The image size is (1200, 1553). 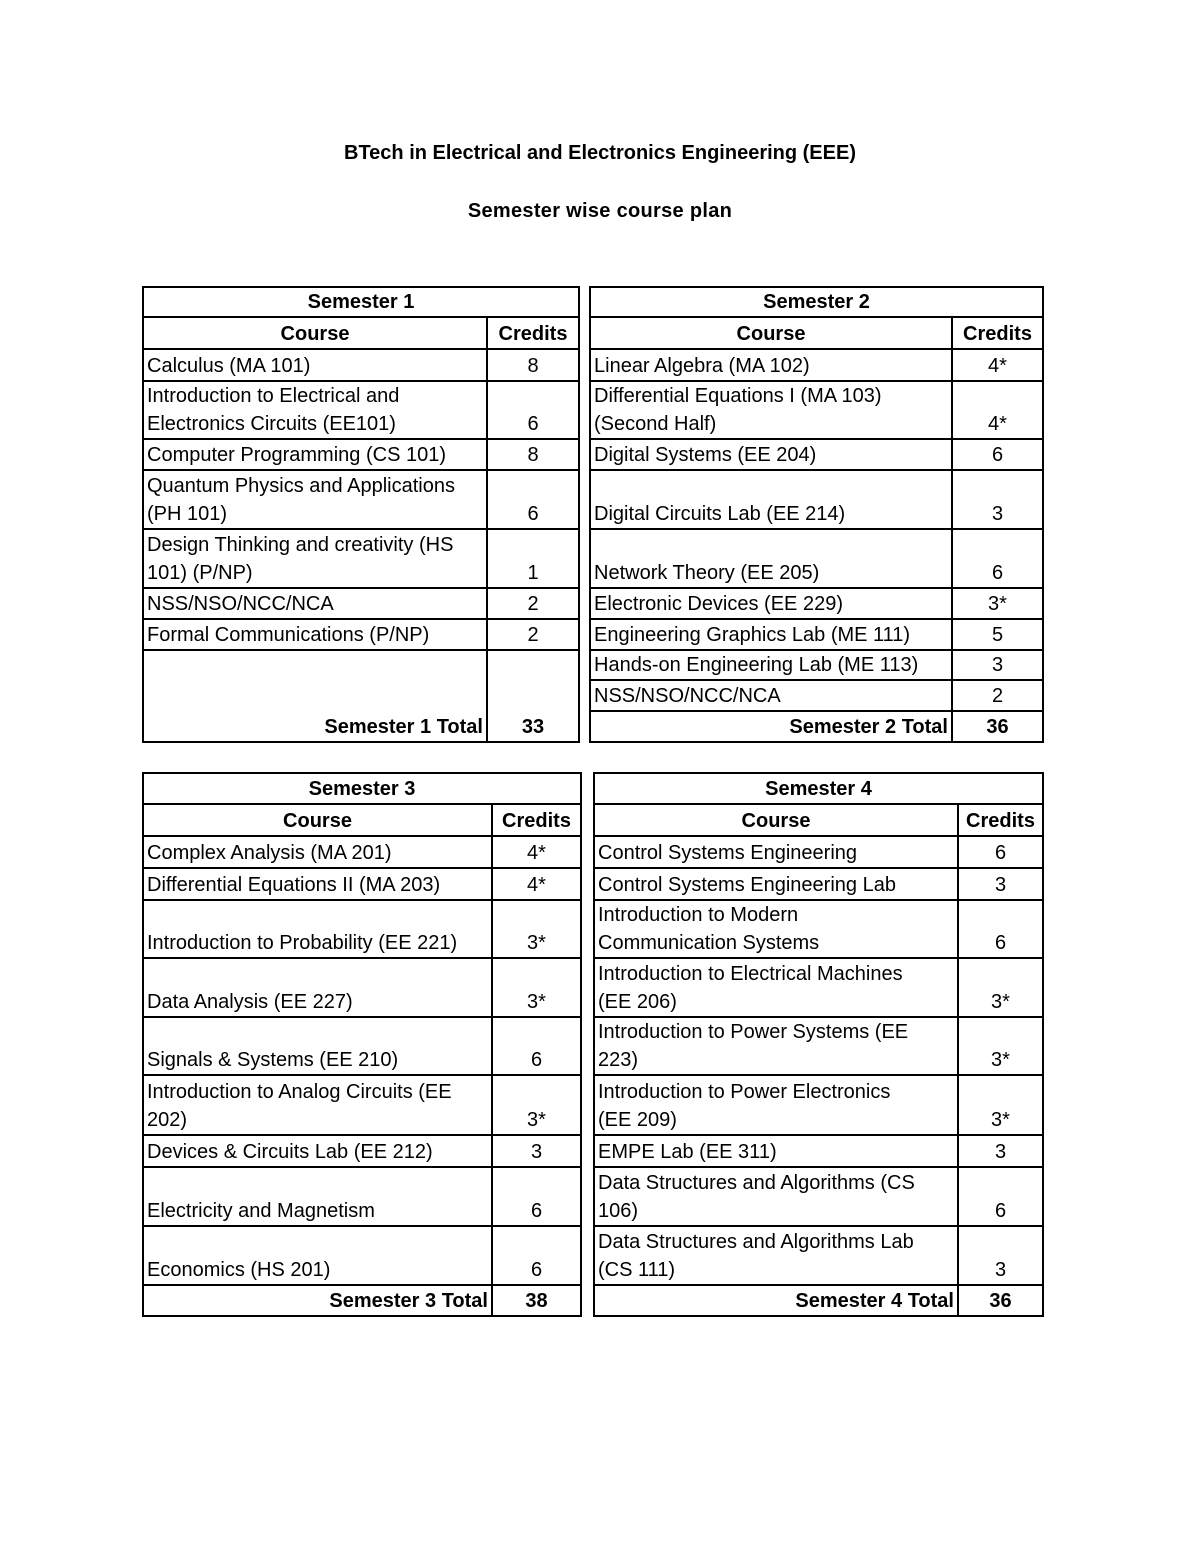 I want to click on document-subtitle: Semester wise course plan, so click(x=600, y=211).